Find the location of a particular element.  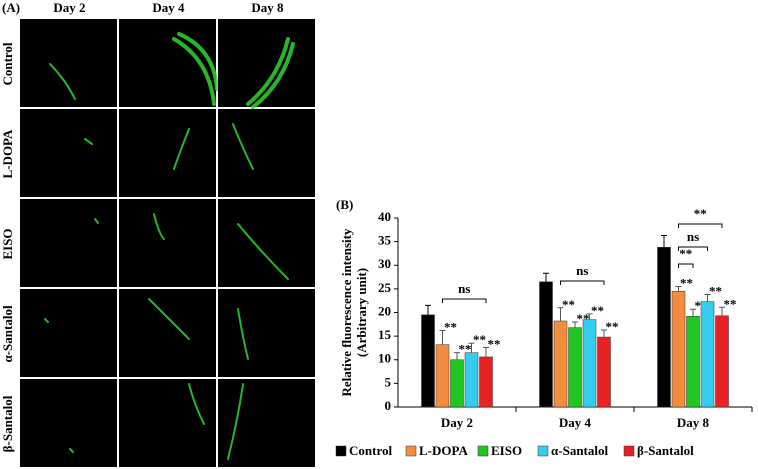

y-axis-label: Relative fluorescence intensity is located at coordinates (346, 312).